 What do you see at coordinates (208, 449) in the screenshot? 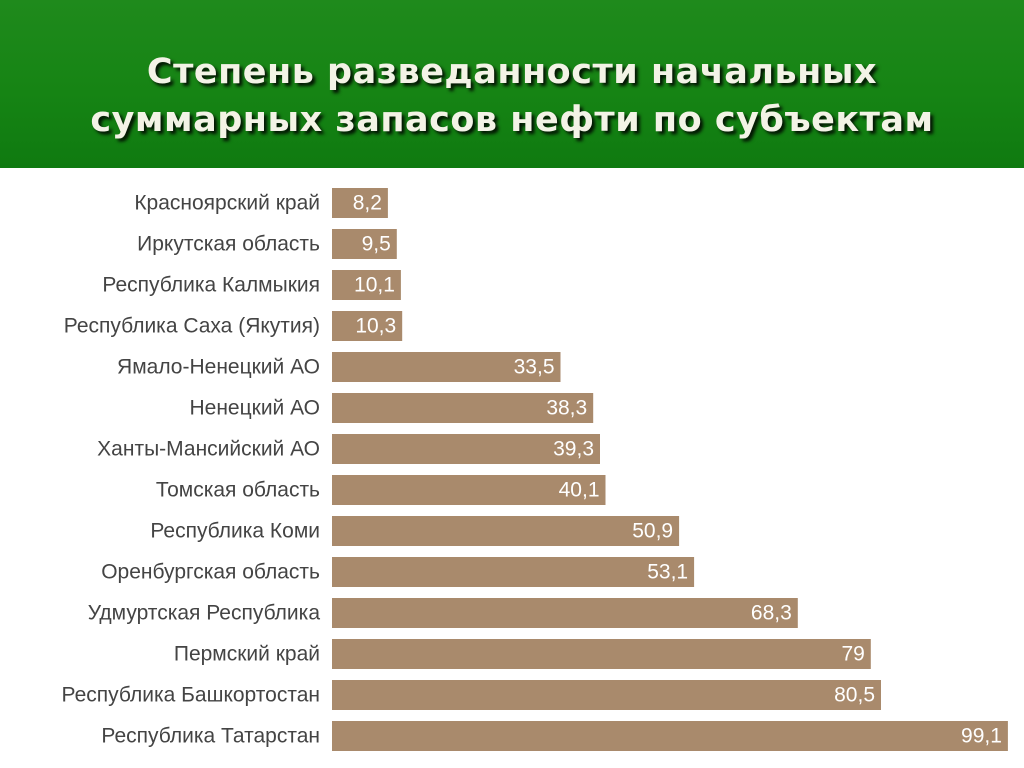
I see `category-label: Ханты-Мансийский АО` at bounding box center [208, 449].